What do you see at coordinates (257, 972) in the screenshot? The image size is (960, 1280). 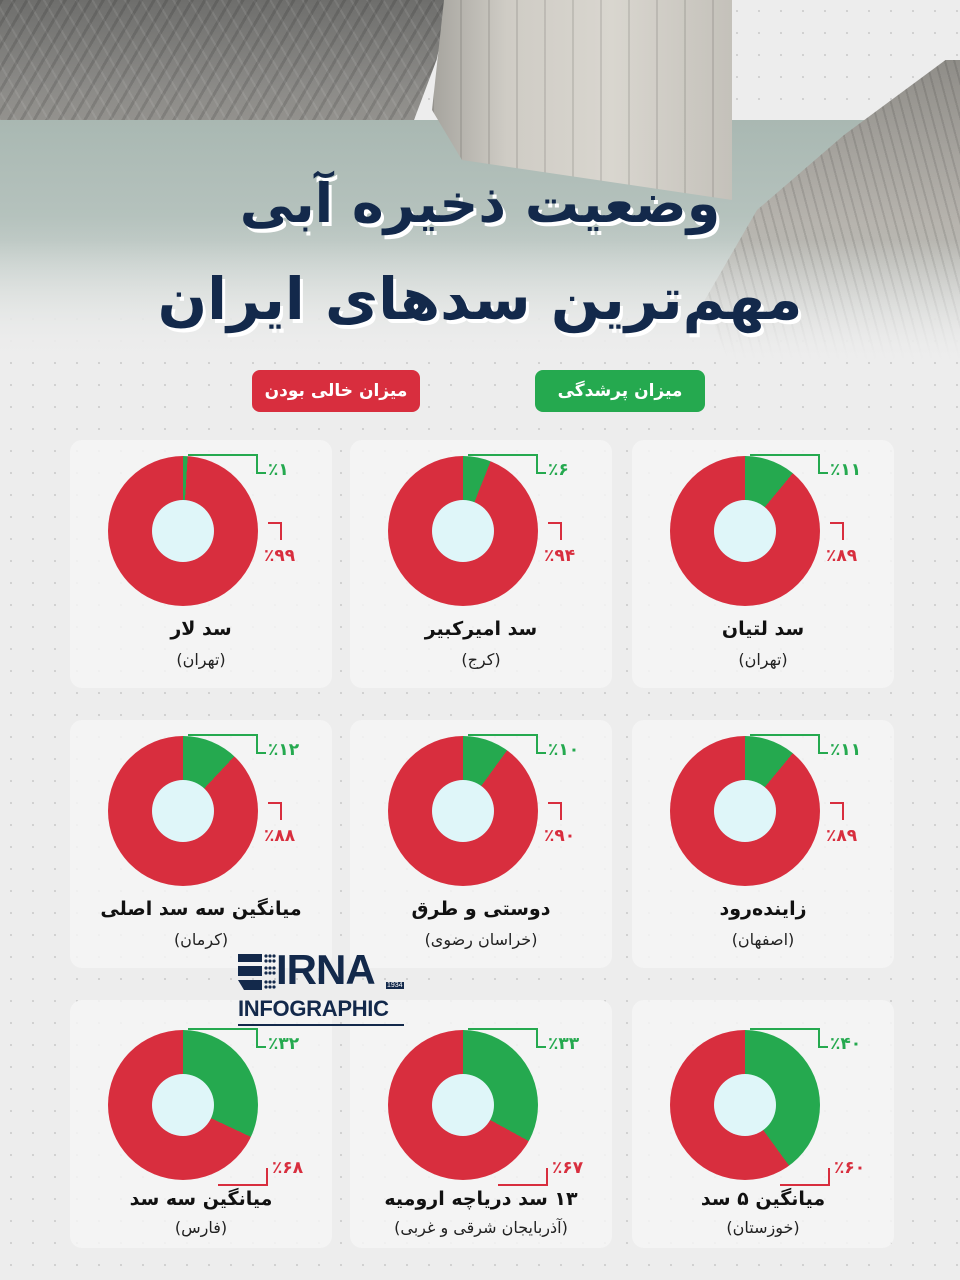 I see `irna-emblem-icon` at bounding box center [257, 972].